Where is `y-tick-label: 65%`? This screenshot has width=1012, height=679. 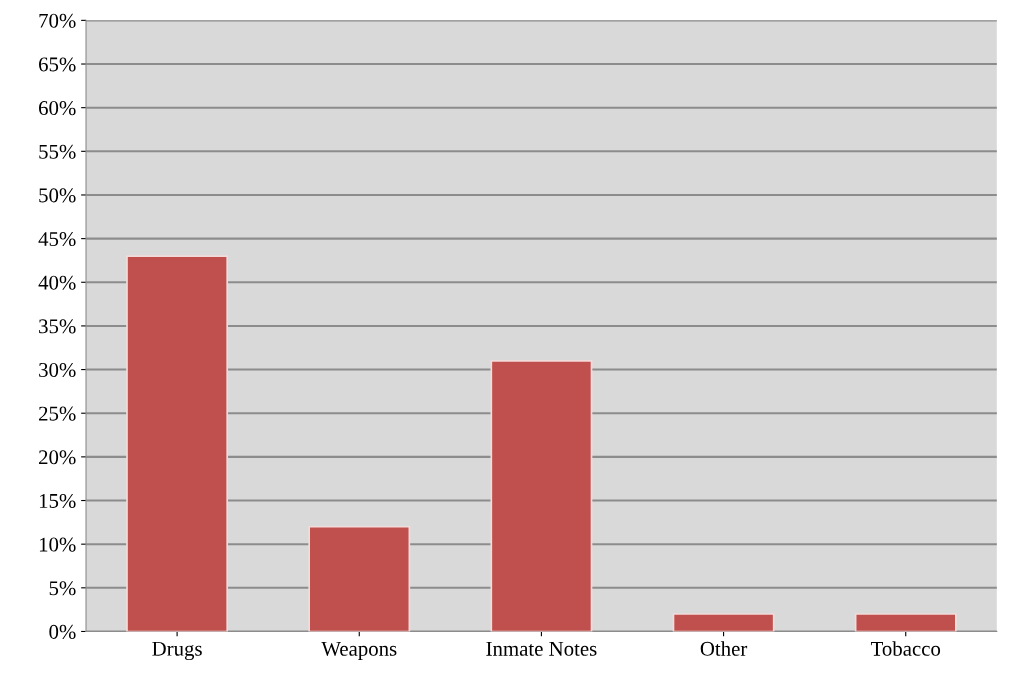
y-tick-label: 65% is located at coordinates (57, 64).